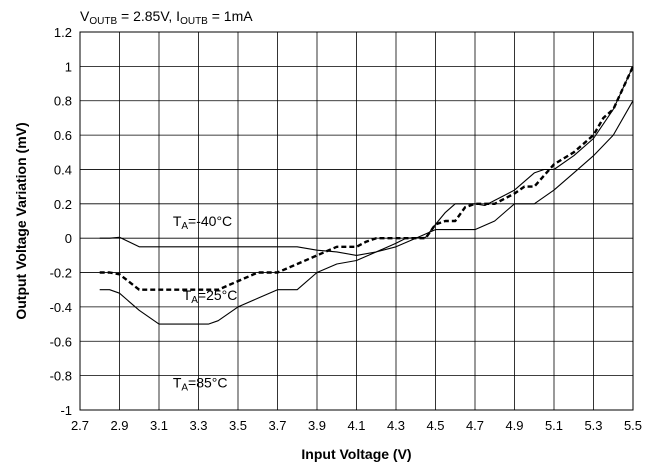  I want to click on x-tick-label-0: 2.7, so click(80, 425).